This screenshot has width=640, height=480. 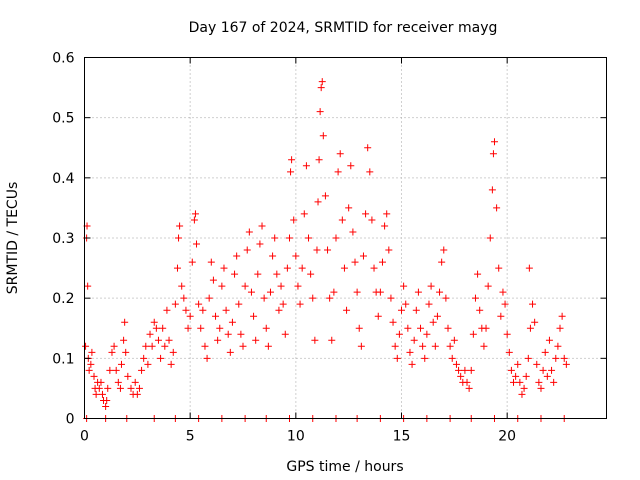 I want to click on y-tick-label: 0.4, so click(x=63, y=179).